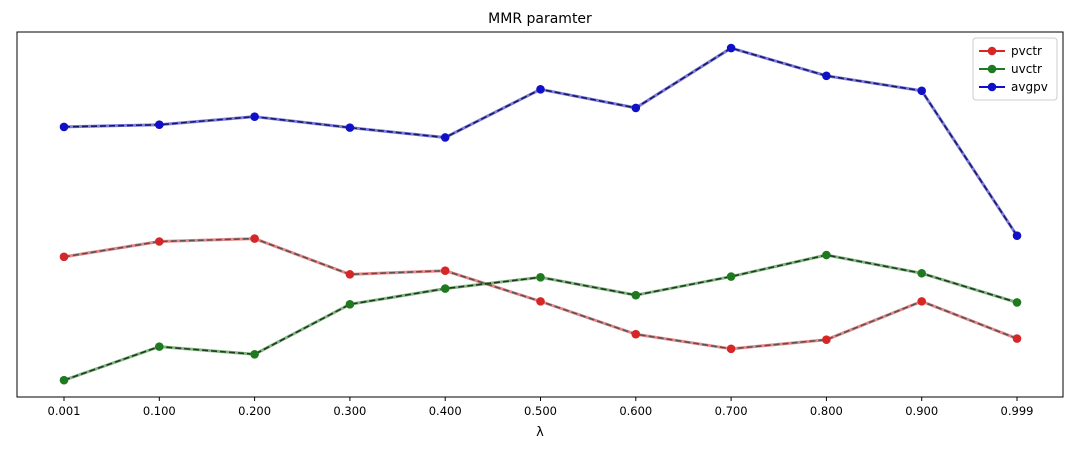  What do you see at coordinates (349, 411) in the screenshot?
I see `x-tick-label: 0.300` at bounding box center [349, 411].